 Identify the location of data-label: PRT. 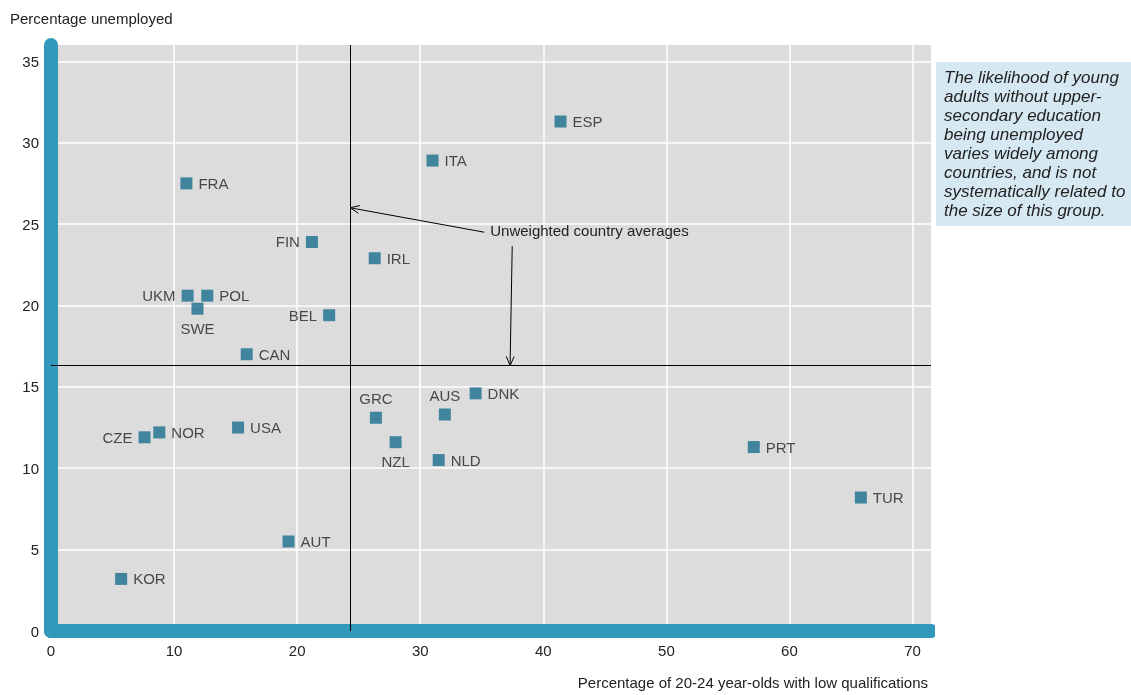
(780, 447).